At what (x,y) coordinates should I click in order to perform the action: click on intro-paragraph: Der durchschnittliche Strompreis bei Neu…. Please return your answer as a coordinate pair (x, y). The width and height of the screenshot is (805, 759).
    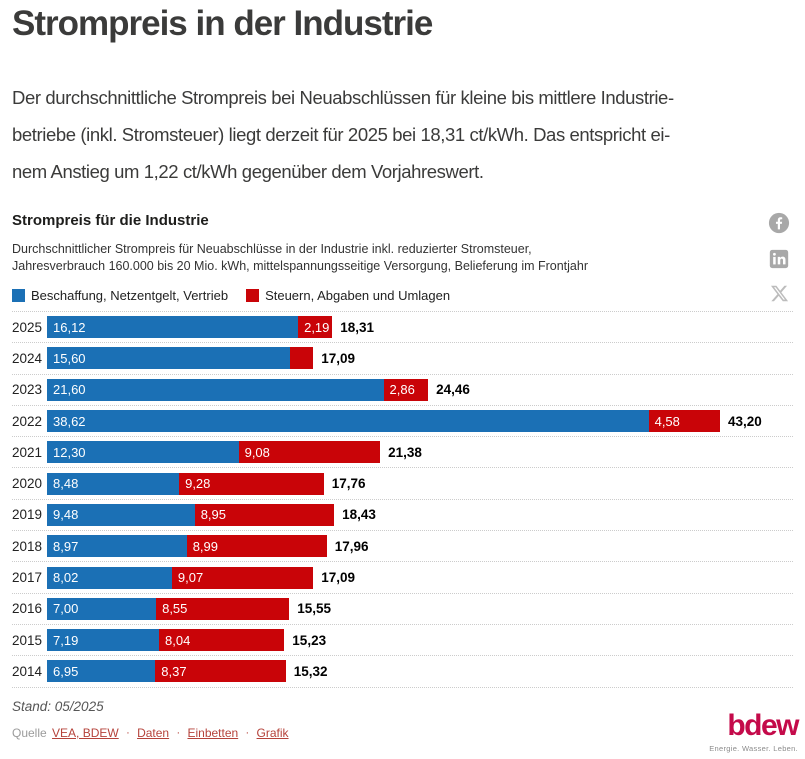
    Looking at the image, I should click on (343, 134).